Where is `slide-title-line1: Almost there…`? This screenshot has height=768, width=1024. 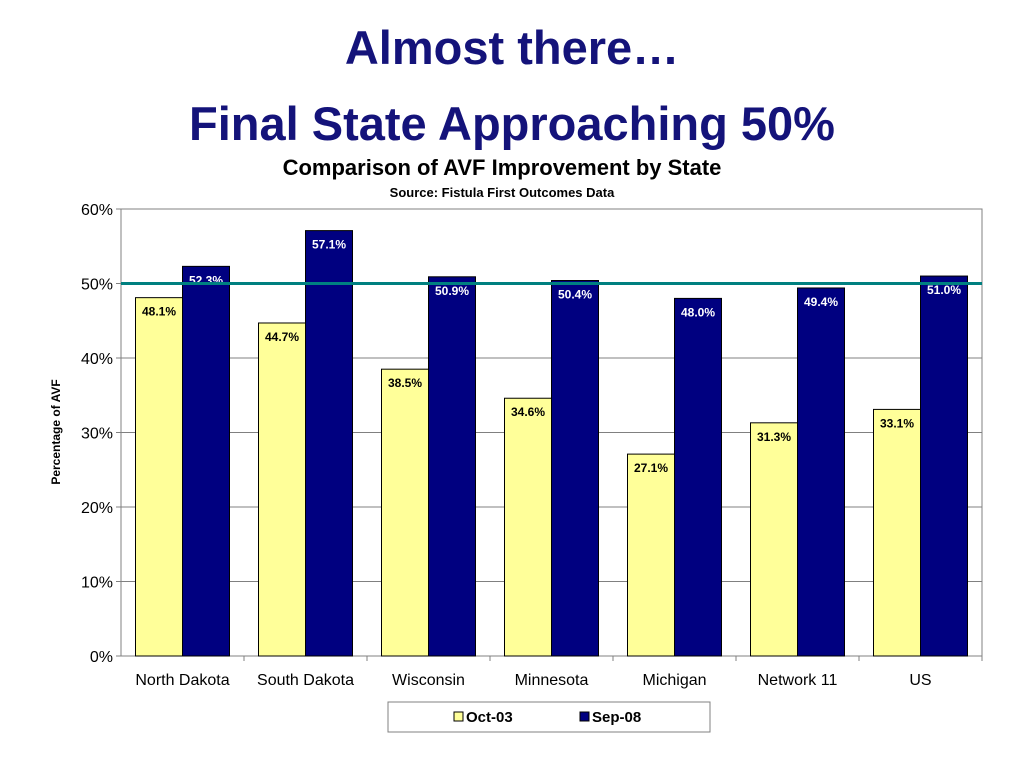 slide-title-line1: Almost there… is located at coordinates (512, 47).